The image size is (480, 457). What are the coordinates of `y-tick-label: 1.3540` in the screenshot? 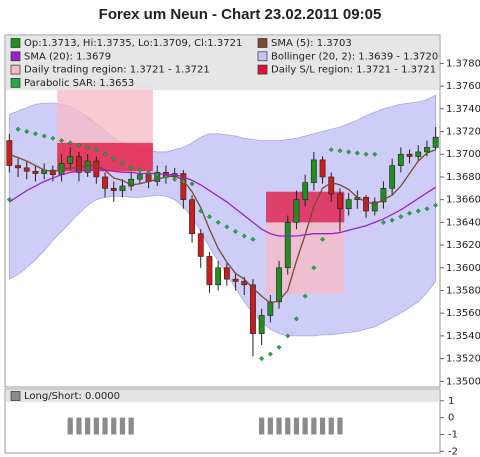 It's located at (463, 336).